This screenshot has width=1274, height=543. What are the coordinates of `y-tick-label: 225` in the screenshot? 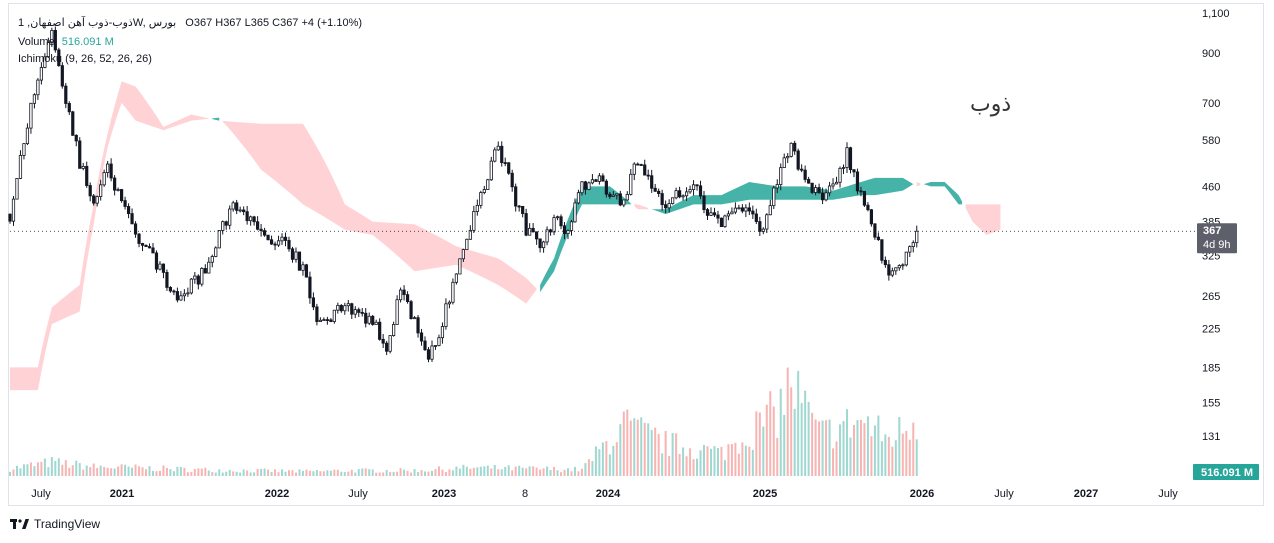 It's located at (1211, 329).